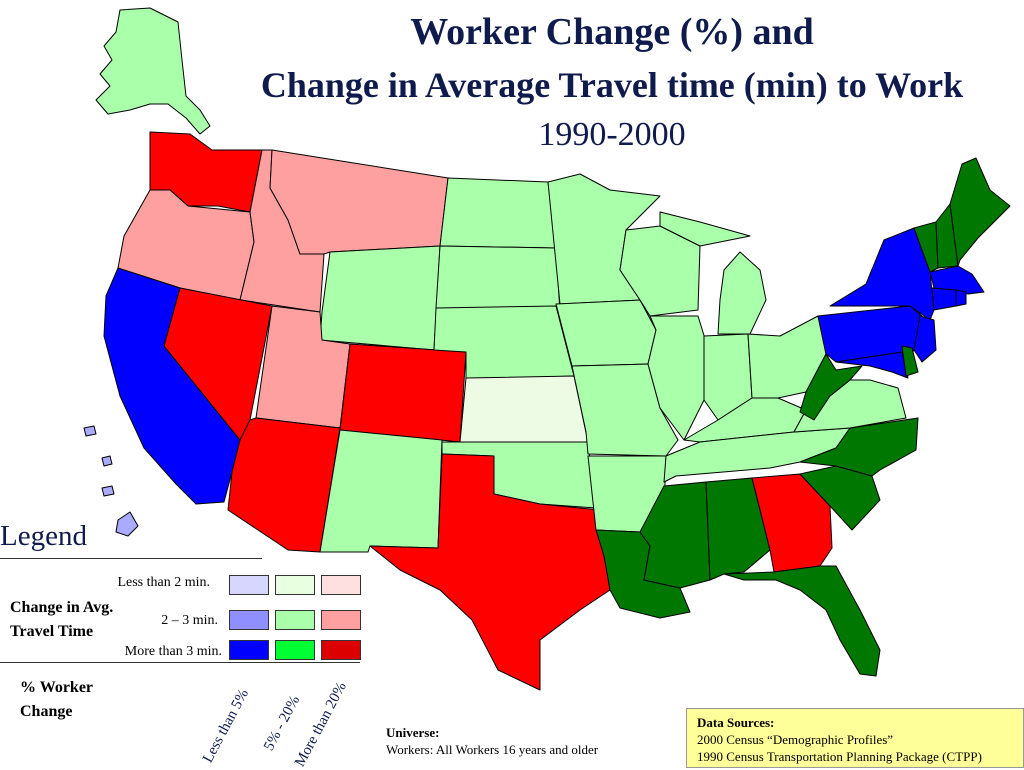 The image size is (1024, 770). What do you see at coordinates (859, 447) in the screenshot?
I see `state-north-carolina` at bounding box center [859, 447].